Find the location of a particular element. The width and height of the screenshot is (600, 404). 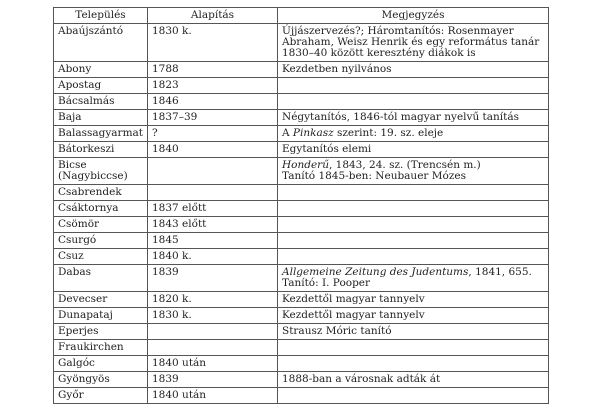

cell-note: Egytanítós elemi is located at coordinates (413, 149).